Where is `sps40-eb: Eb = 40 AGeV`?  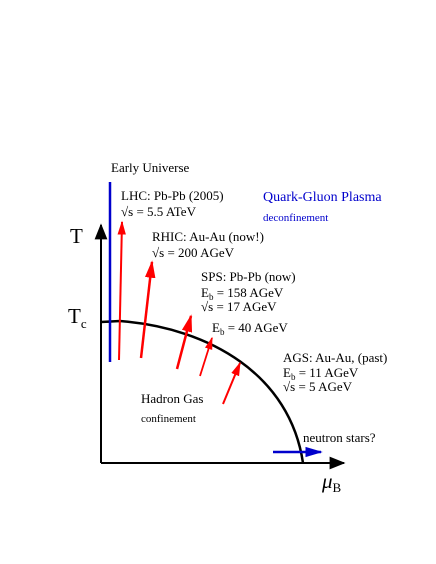 sps40-eb: Eb = 40 AGeV is located at coordinates (250, 328).